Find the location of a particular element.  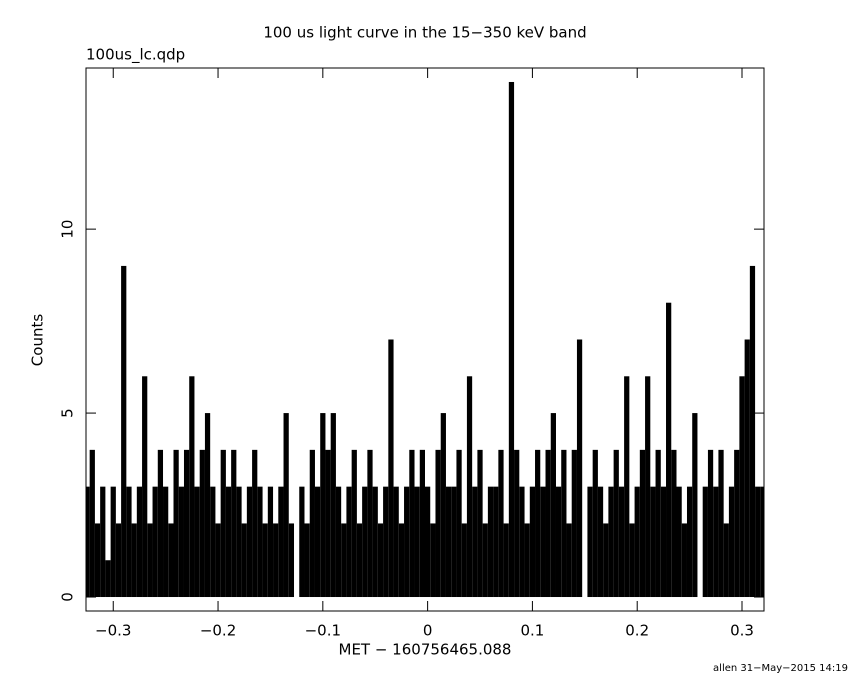

y-tick-label: 0 is located at coordinates (68, 597).